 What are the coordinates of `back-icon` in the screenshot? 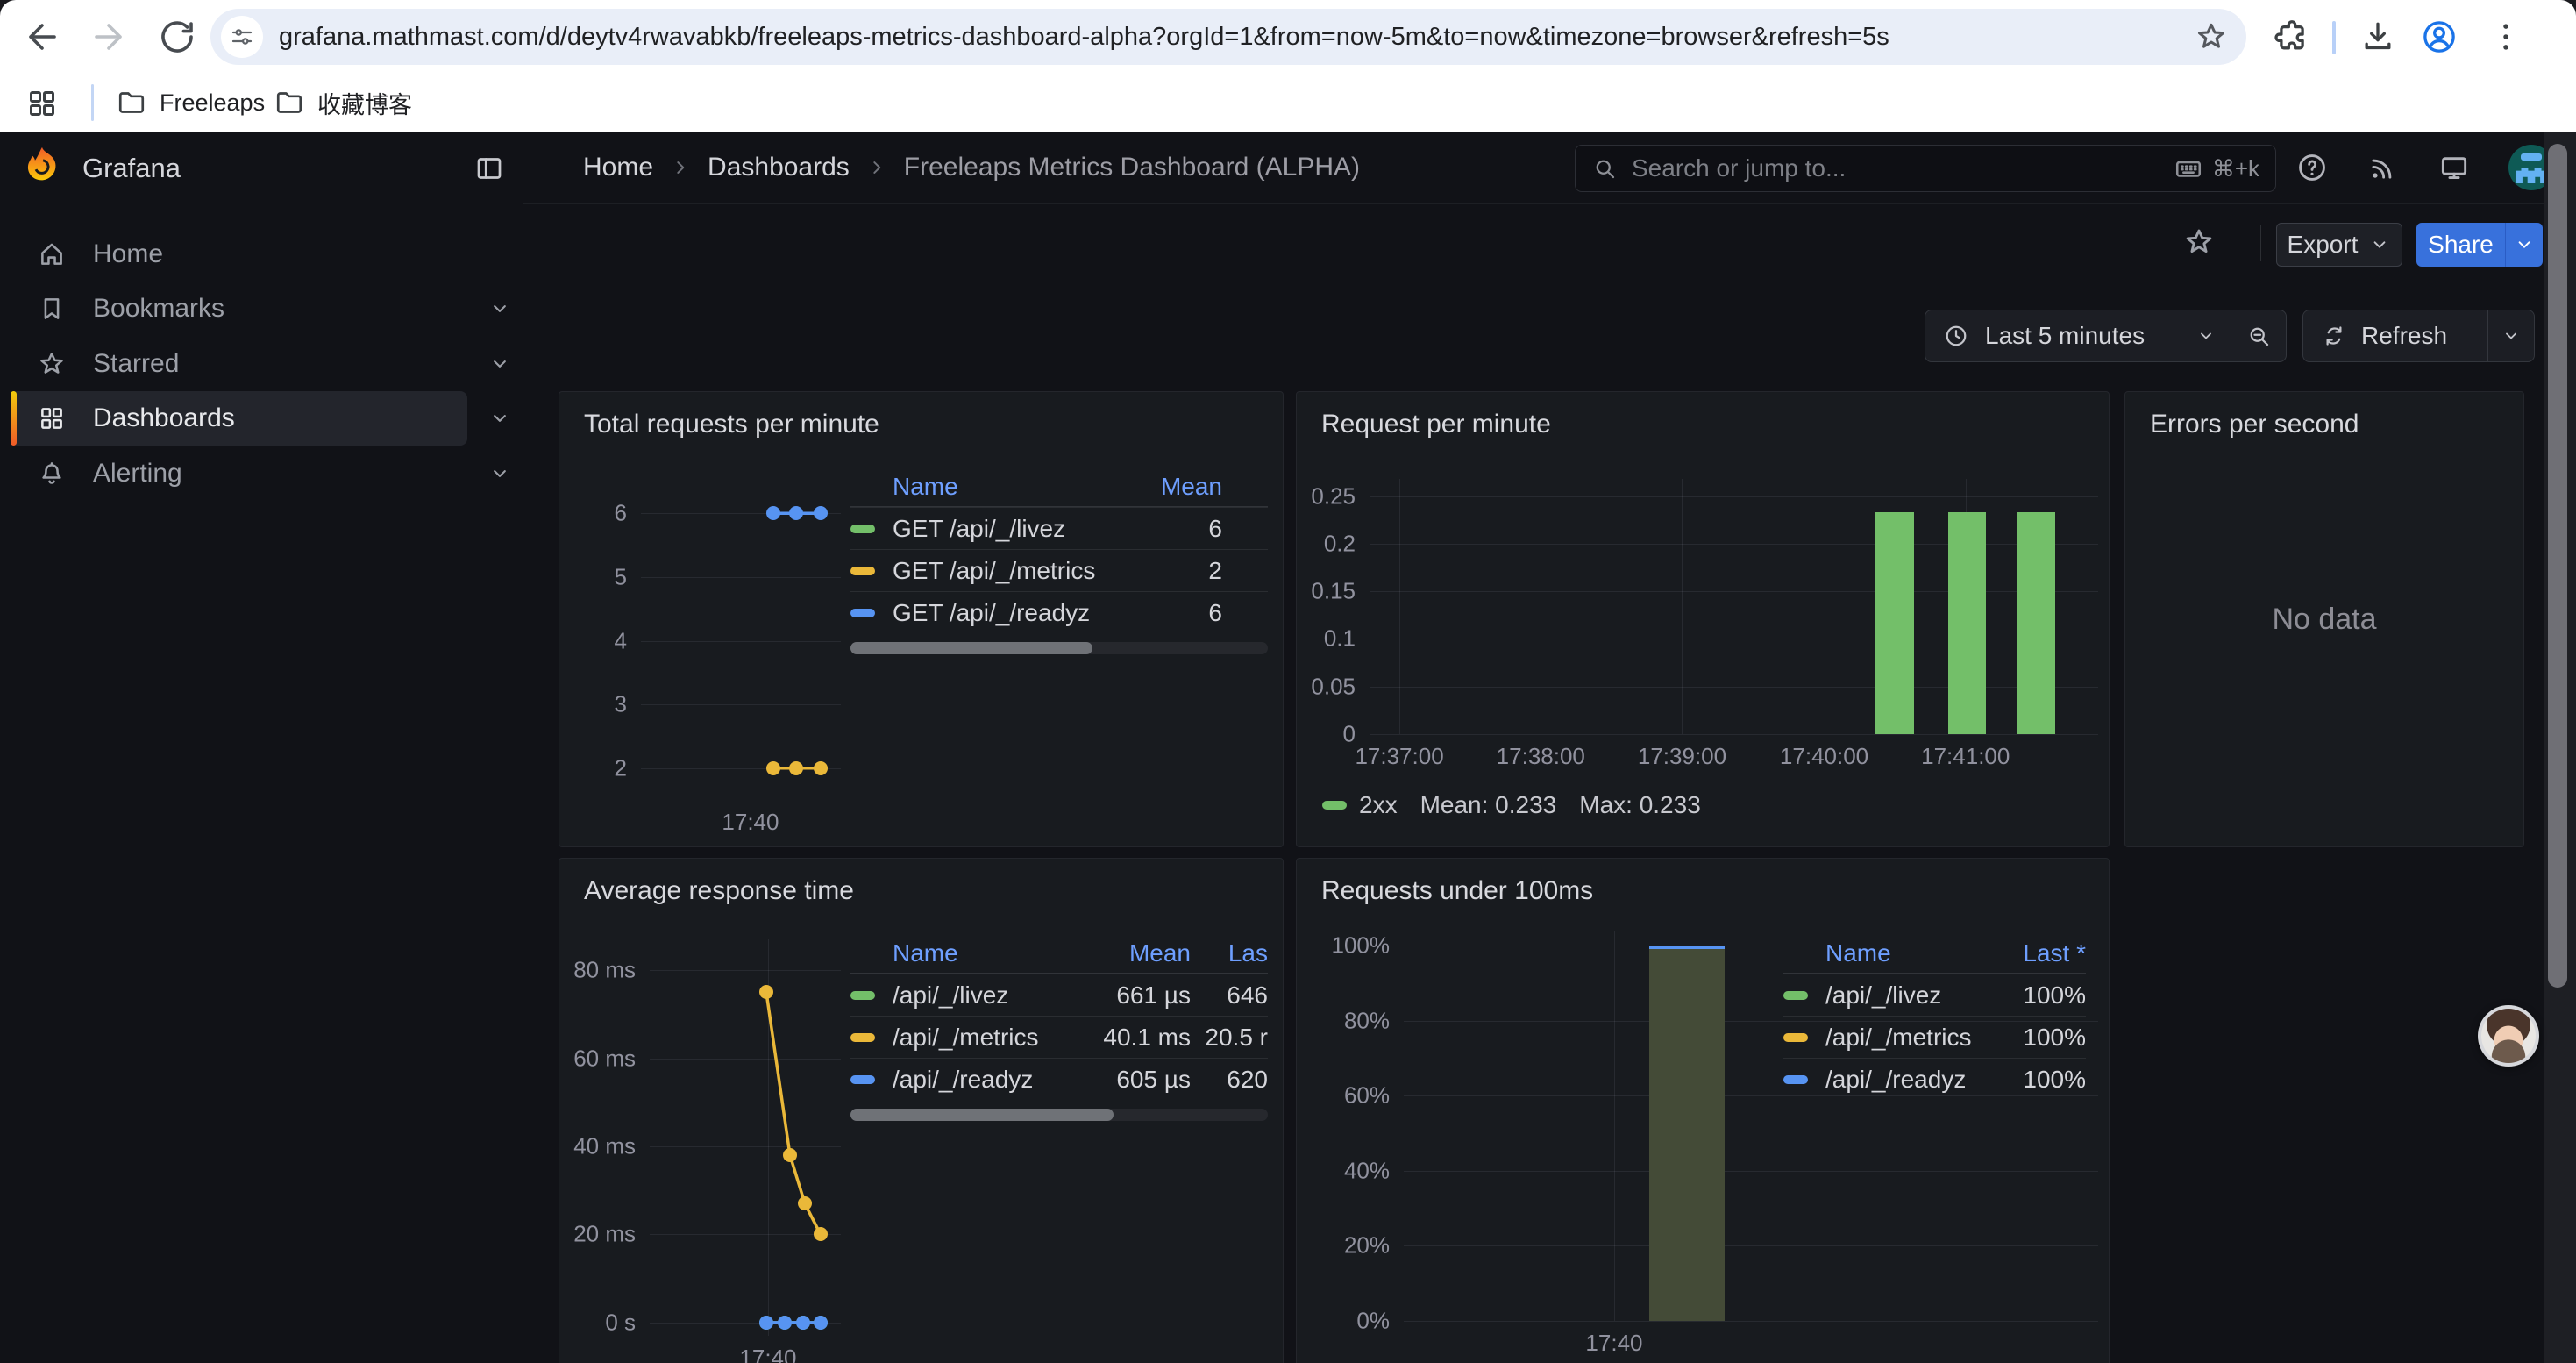 It's located at (42, 37).